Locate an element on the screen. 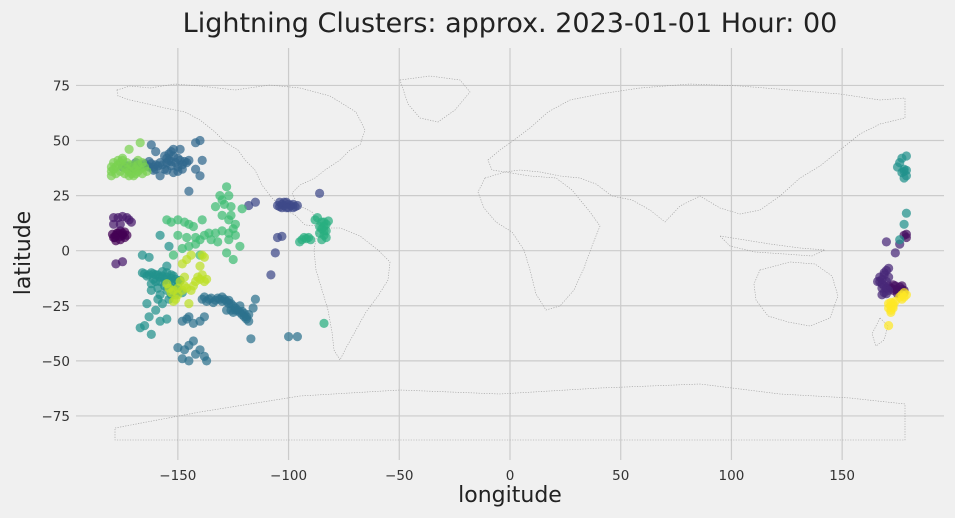  y-tick-labels: 75 50 25 0 −25 −50 −75 is located at coordinates (56, 251).